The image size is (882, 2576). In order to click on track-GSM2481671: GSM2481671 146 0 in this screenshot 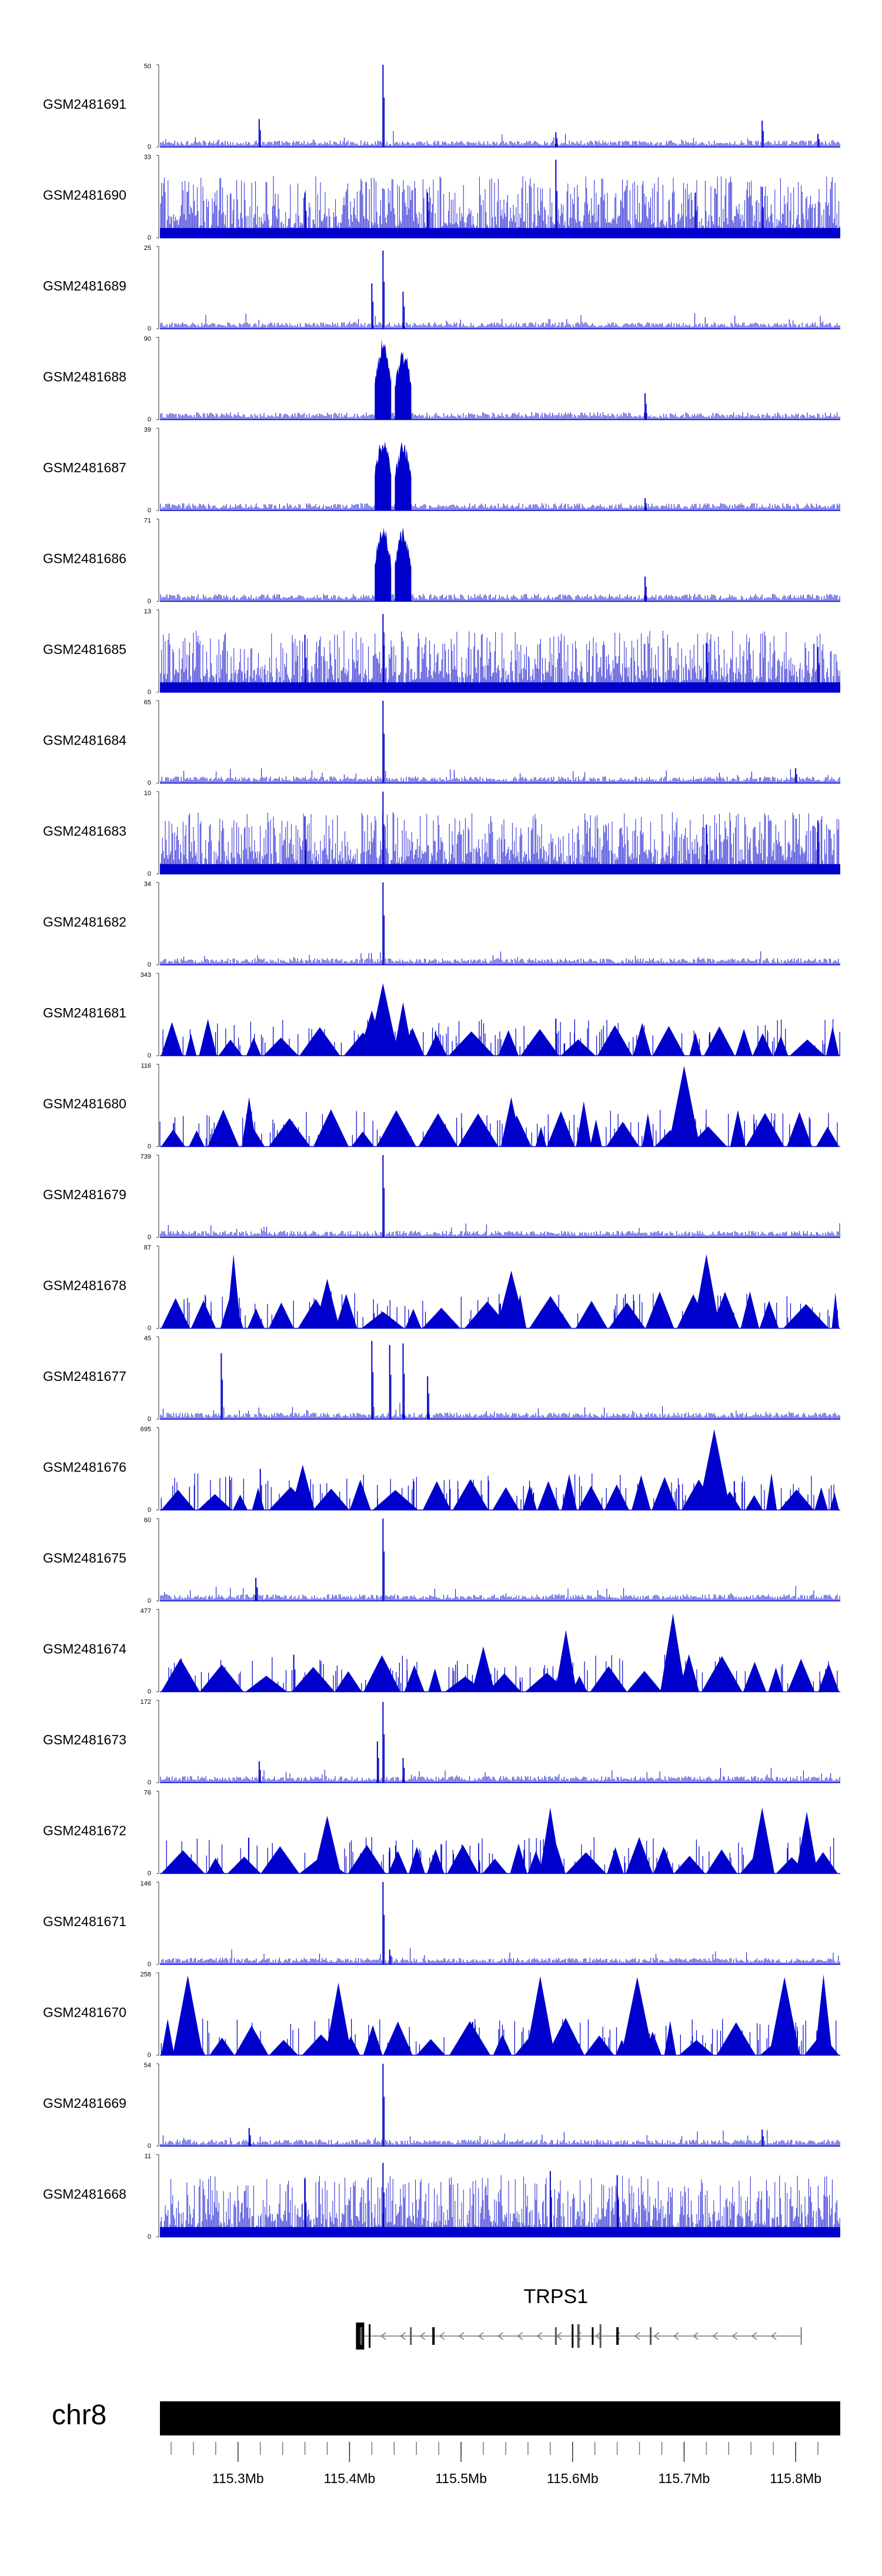, I will do `click(441, 1924)`.